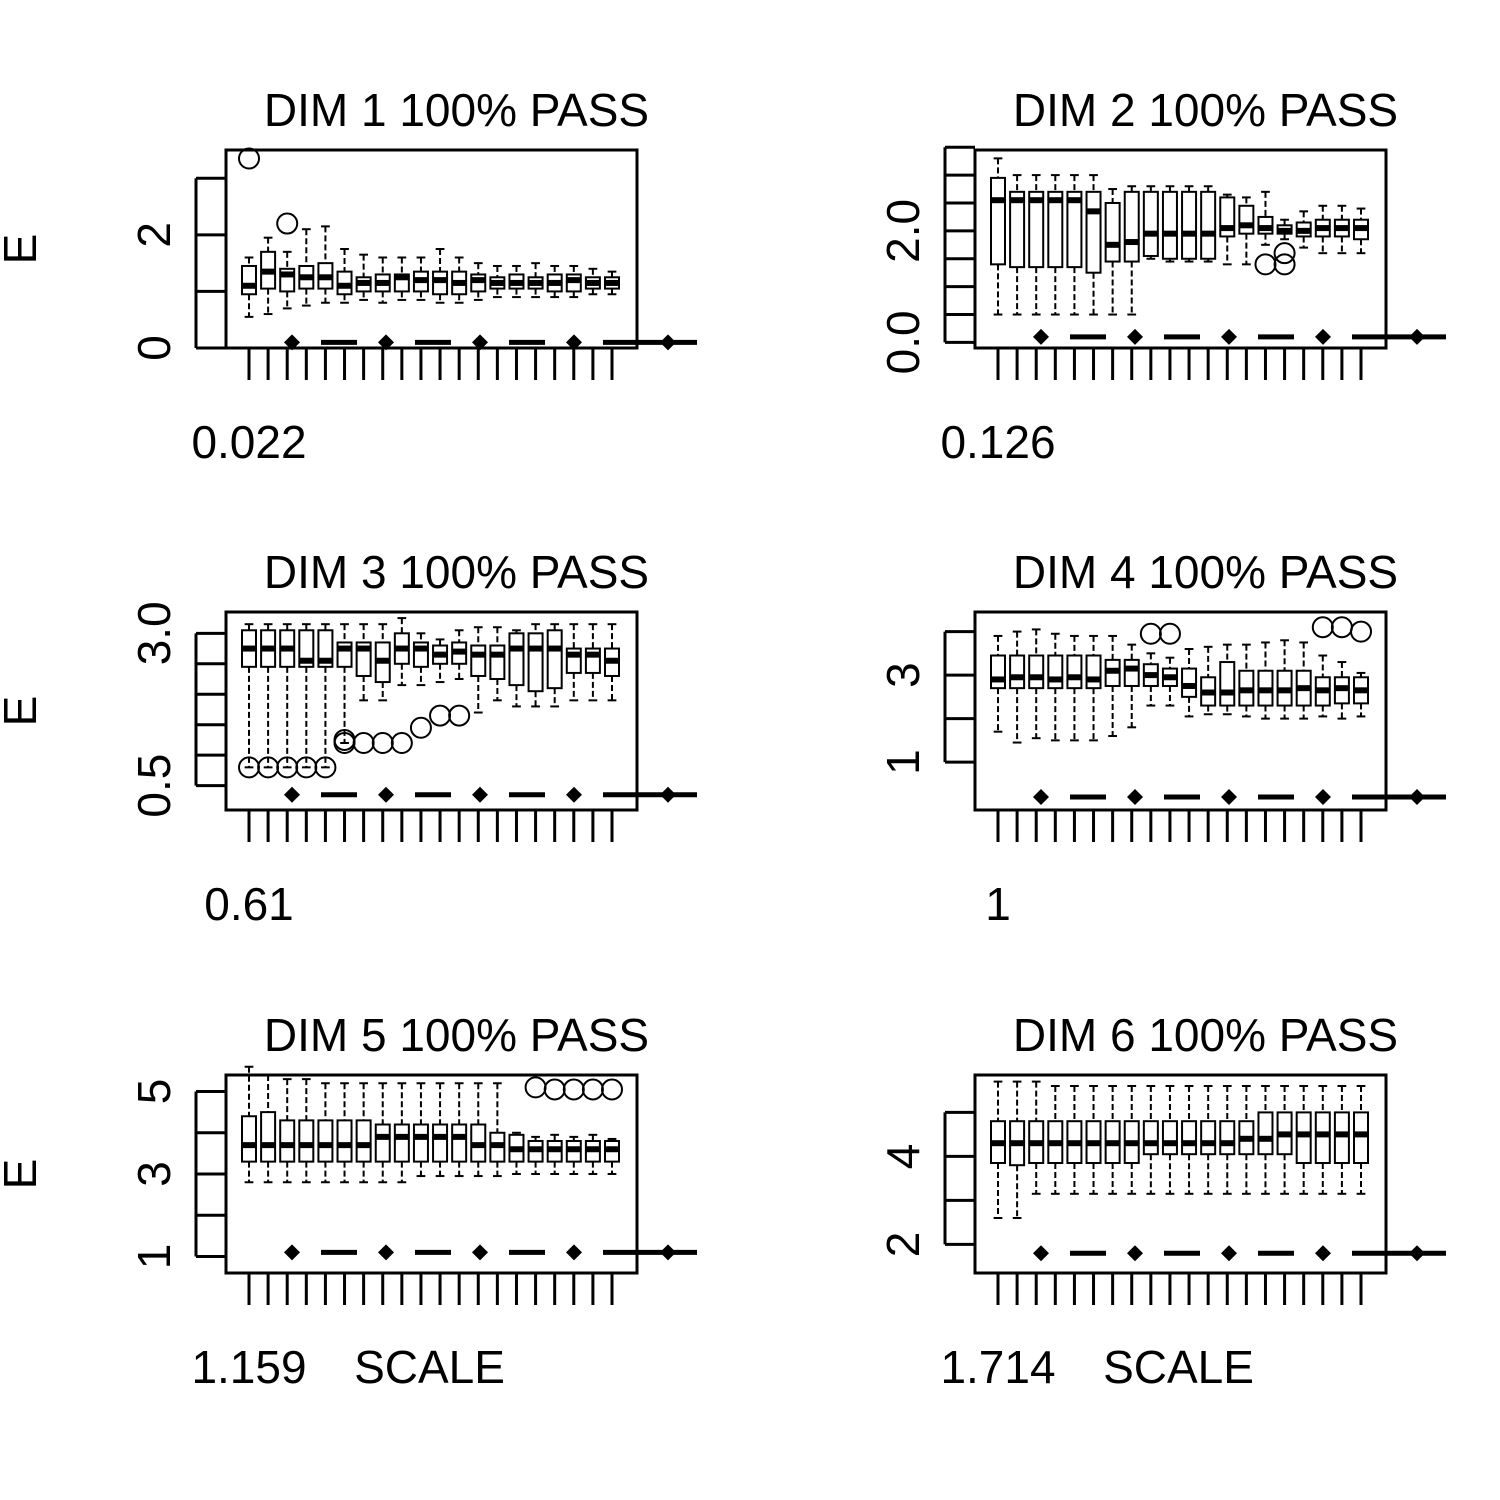  Describe the element at coordinates (998, 904) in the screenshot. I see `x-axis-label: 1` at that location.